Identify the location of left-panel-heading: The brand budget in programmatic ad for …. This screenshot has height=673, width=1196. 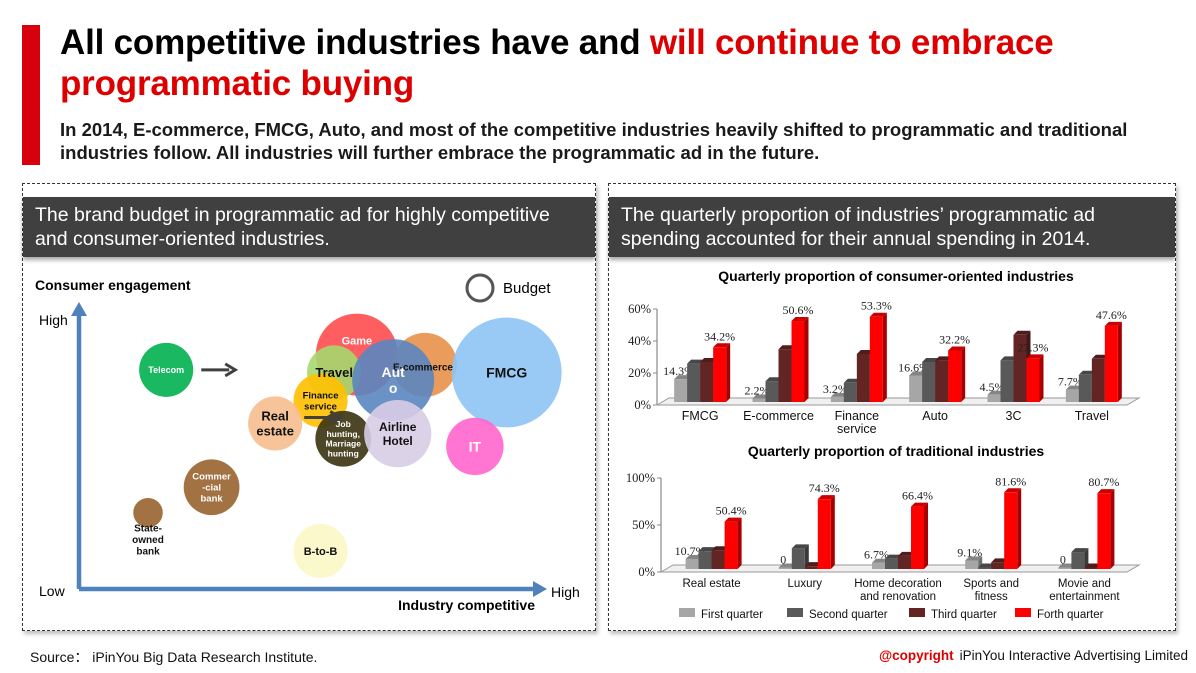
(309, 227).